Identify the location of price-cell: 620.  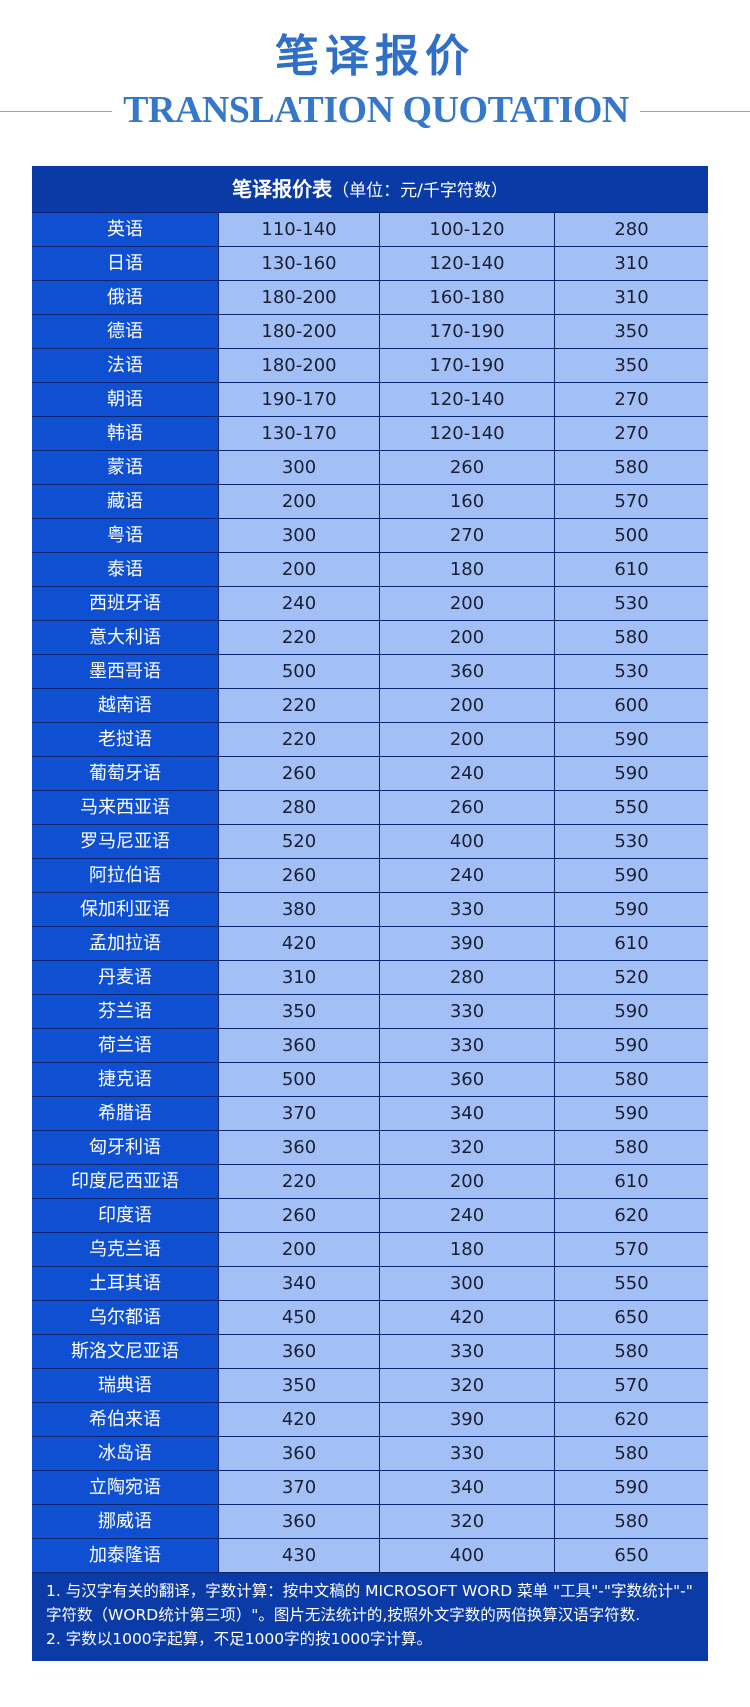
(631, 1419).